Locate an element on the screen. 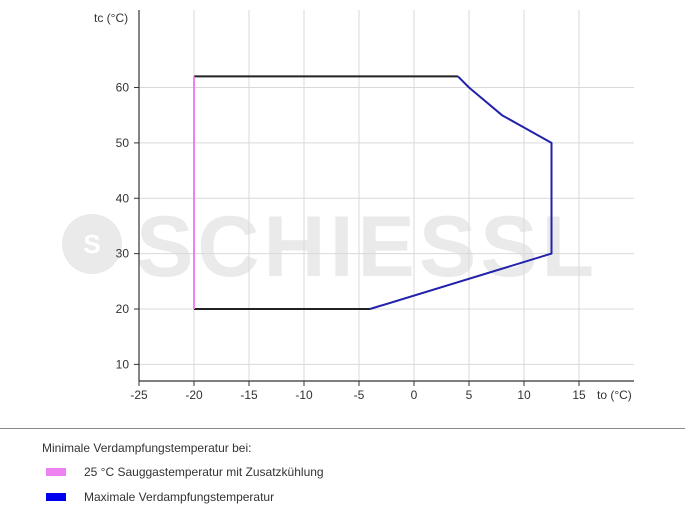 The image size is (685, 515). y-tick-label: 10 is located at coordinates (123, 364).